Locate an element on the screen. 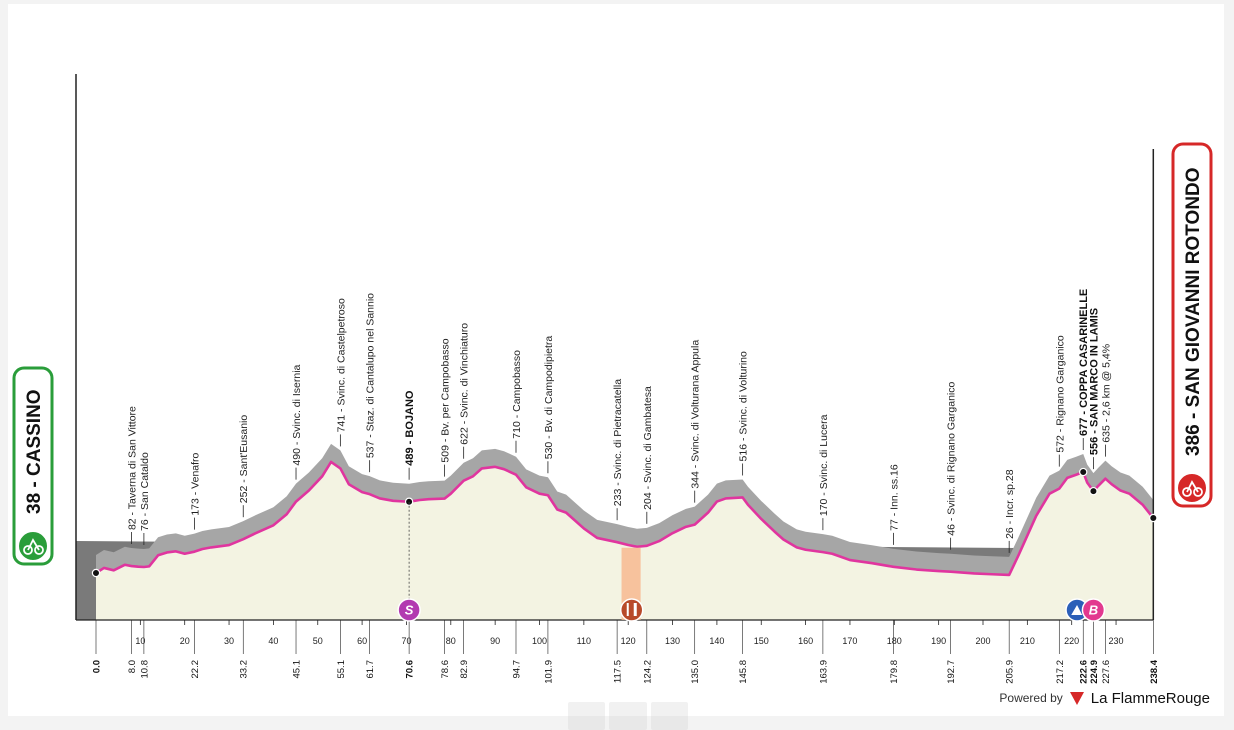  km-mark-label: 124.2 is located at coordinates (647, 672).